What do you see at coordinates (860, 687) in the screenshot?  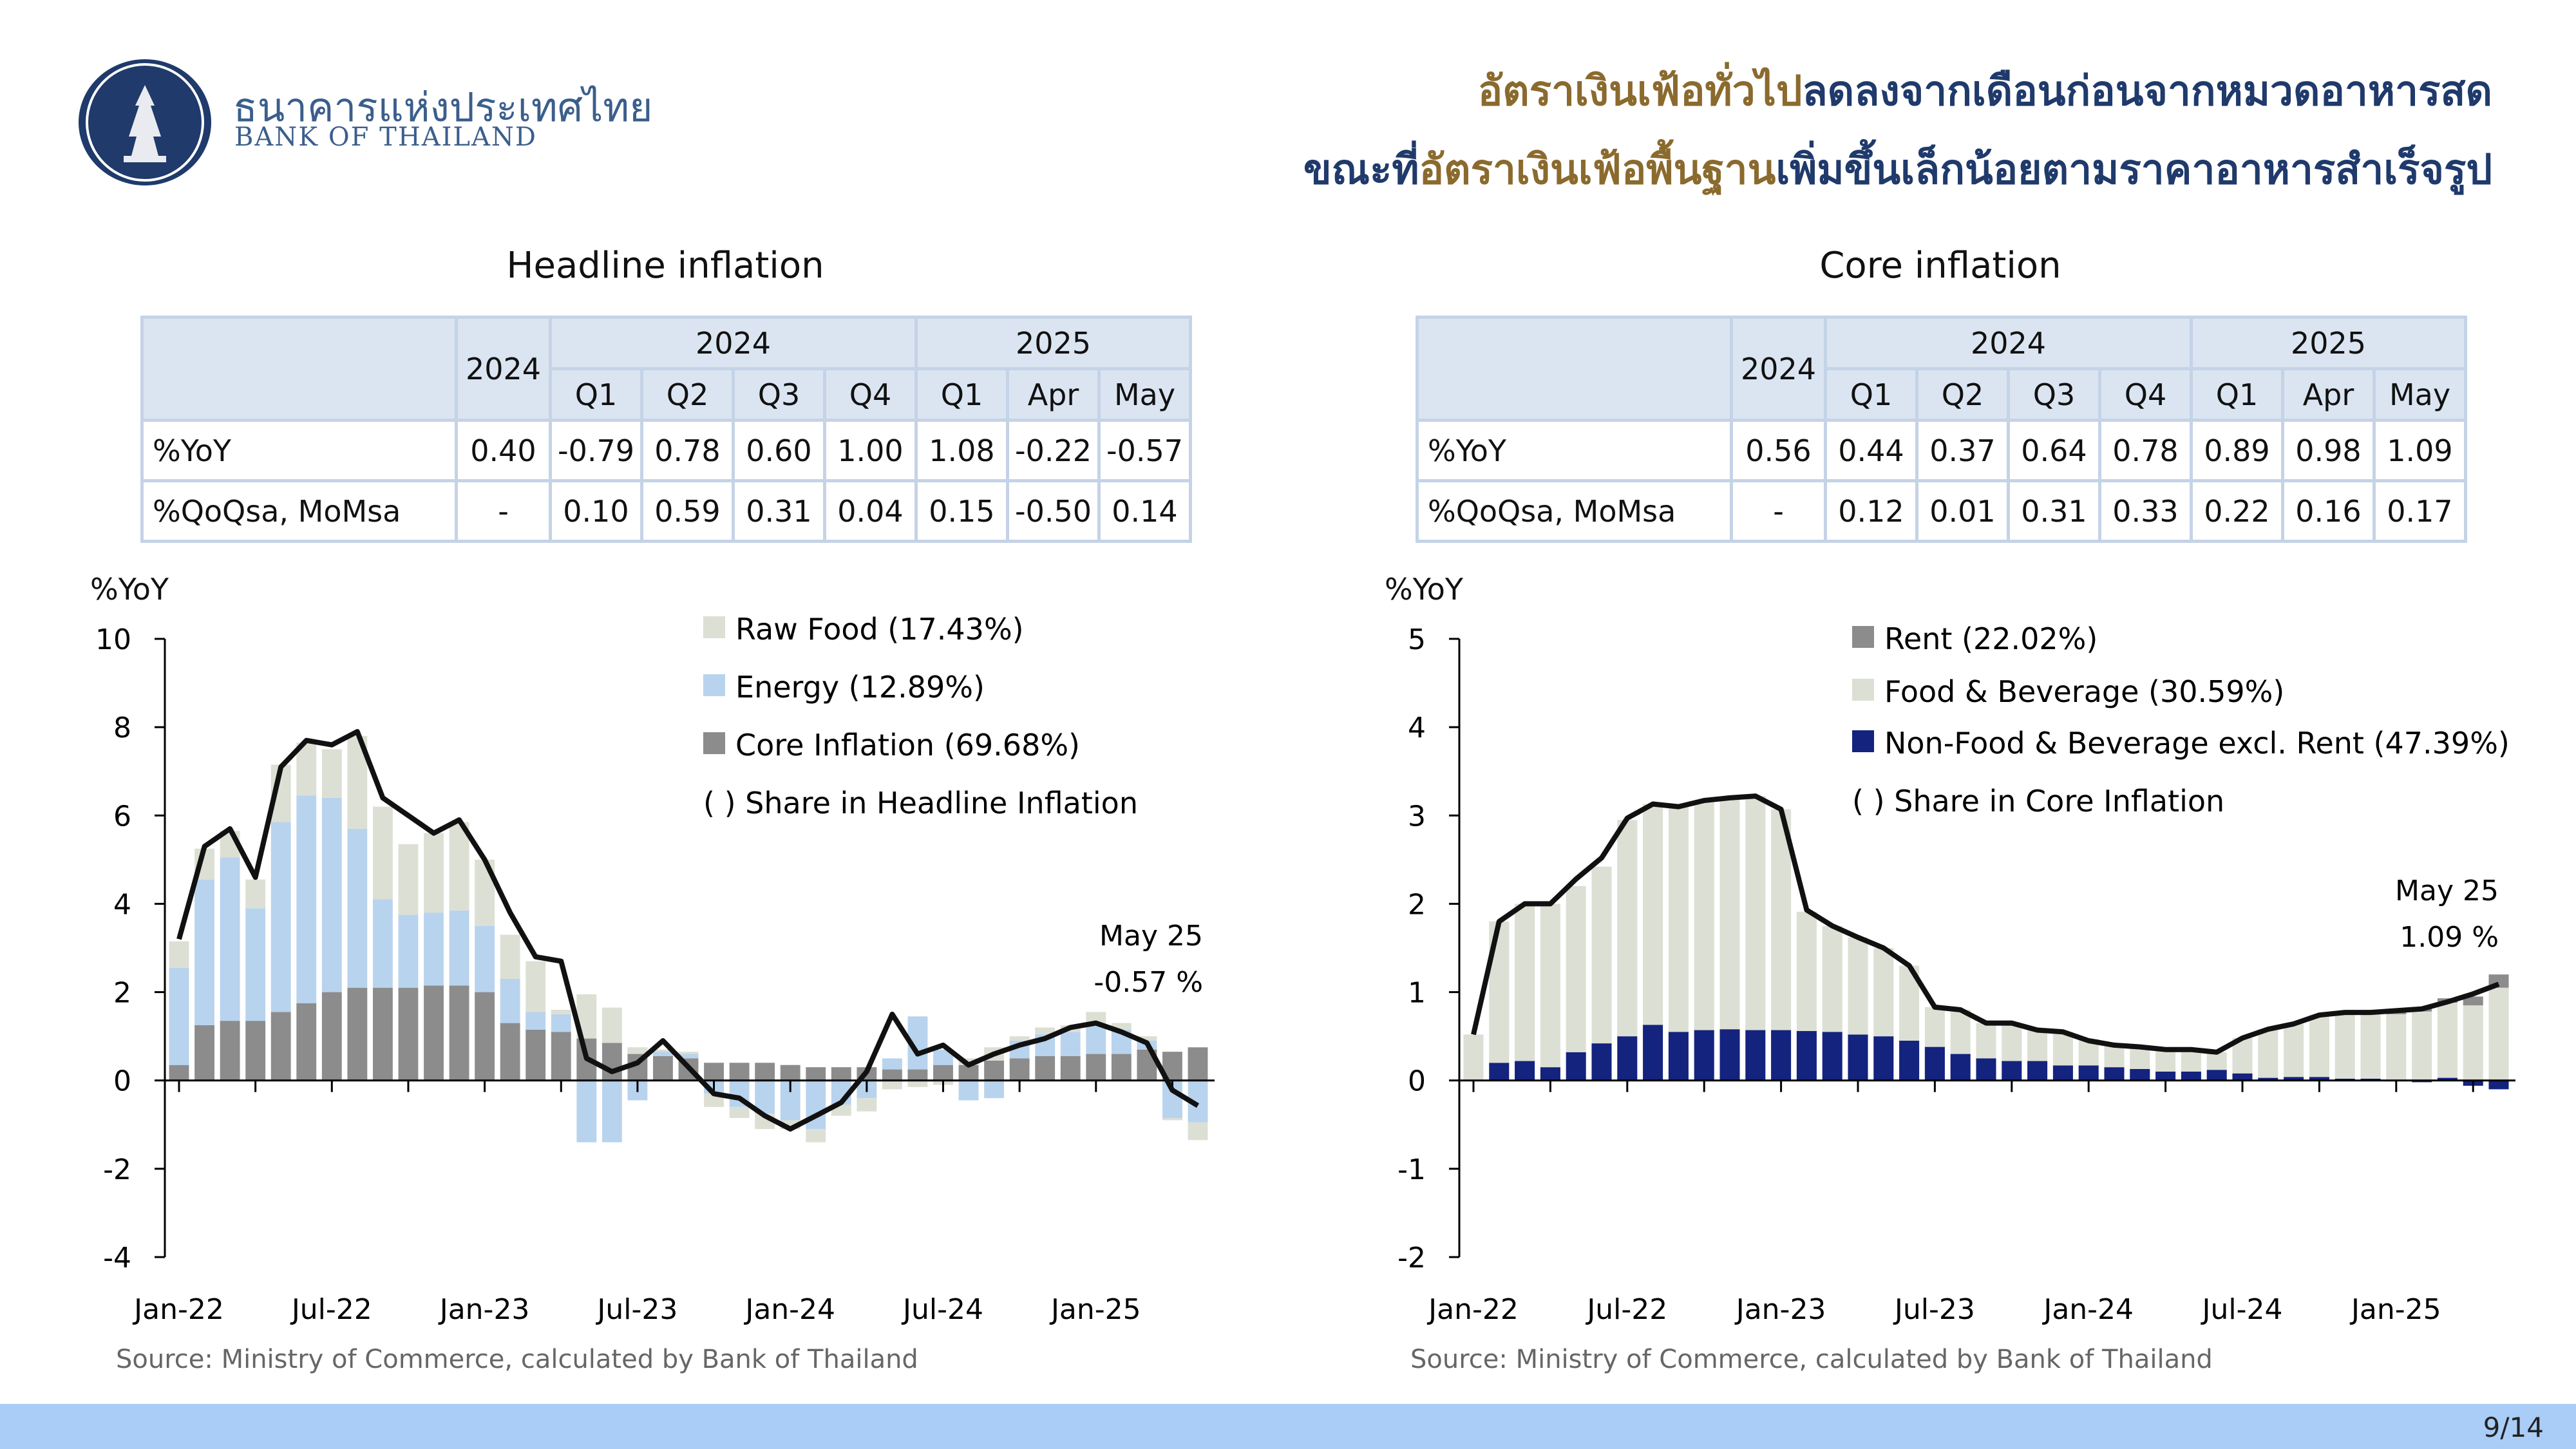 I see `legend-label: Energy (12.89%)` at bounding box center [860, 687].